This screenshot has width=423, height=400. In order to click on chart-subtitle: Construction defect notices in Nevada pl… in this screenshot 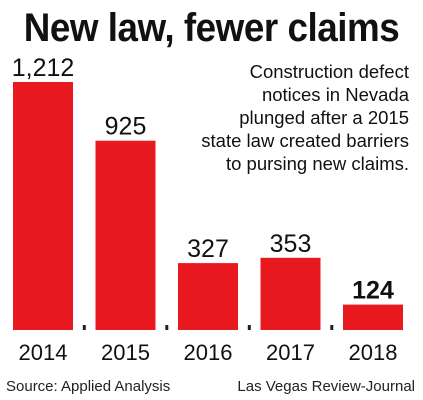, I will do `click(304, 117)`.